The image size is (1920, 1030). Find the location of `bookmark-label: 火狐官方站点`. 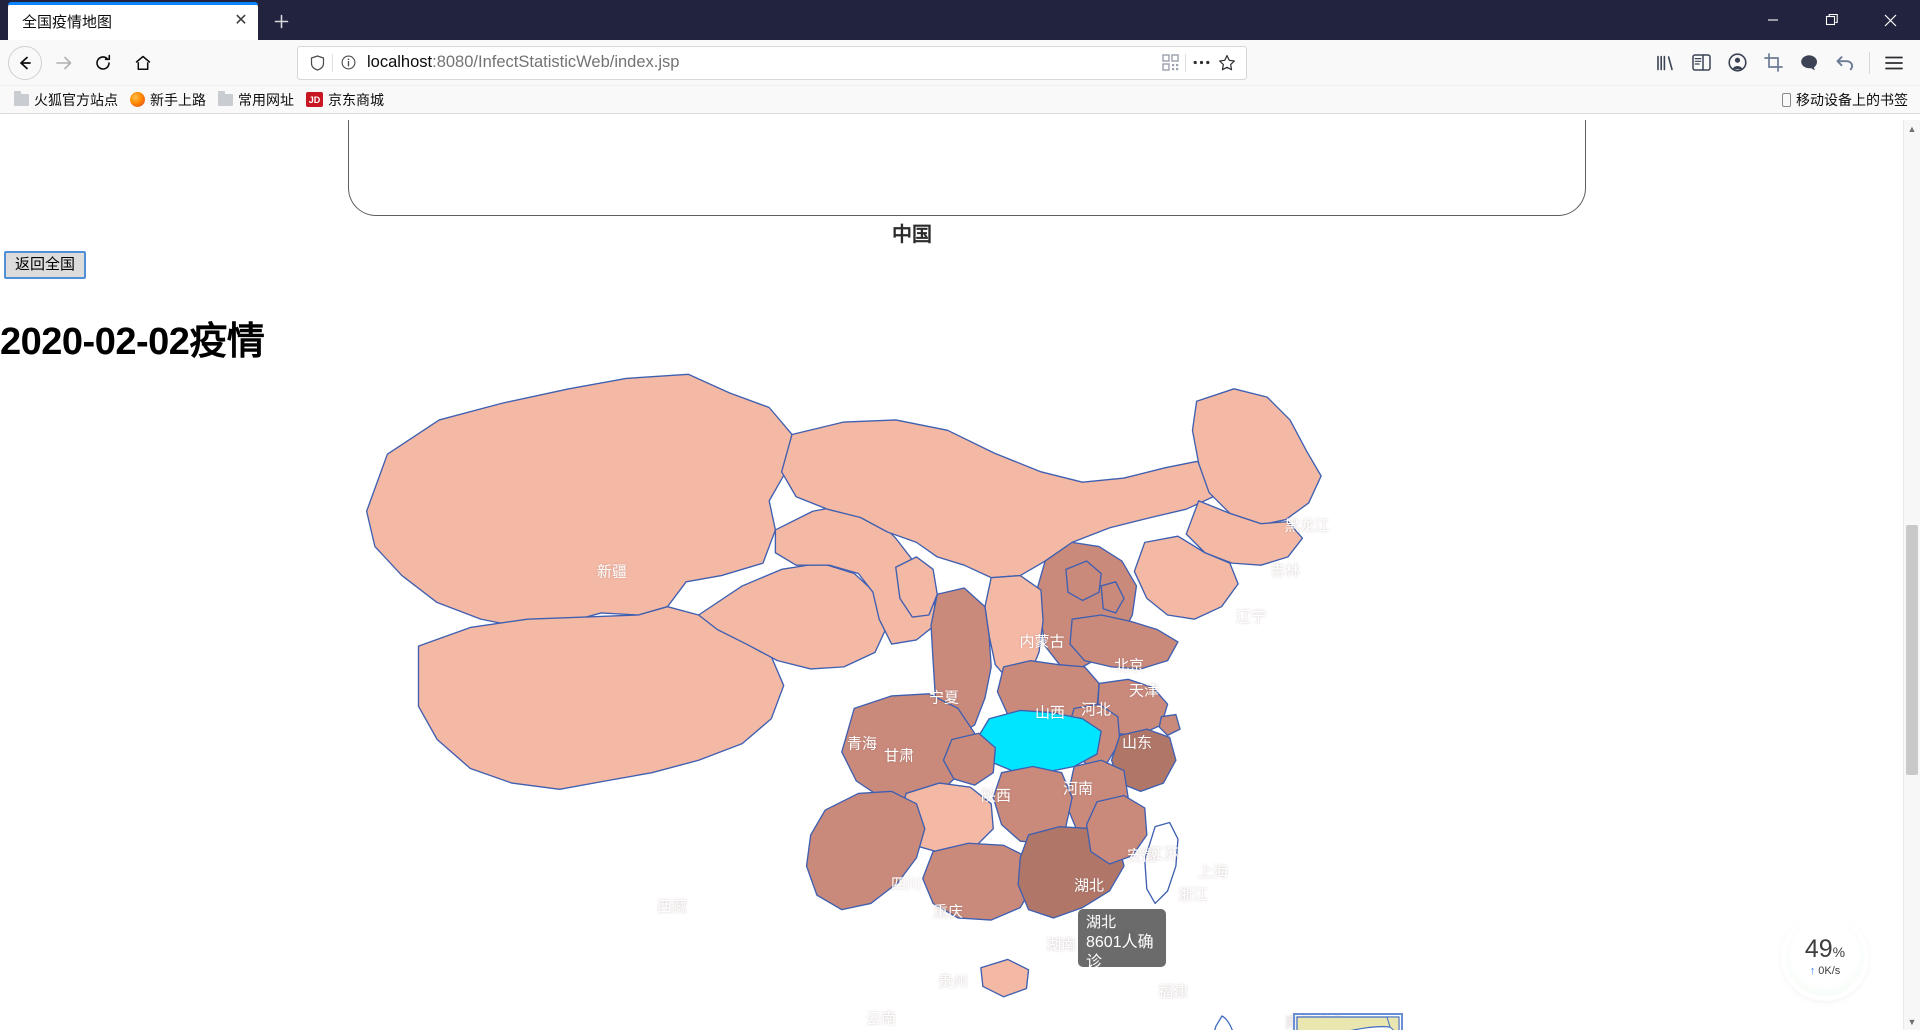

bookmark-label: 火狐官方站点 is located at coordinates (76, 99).